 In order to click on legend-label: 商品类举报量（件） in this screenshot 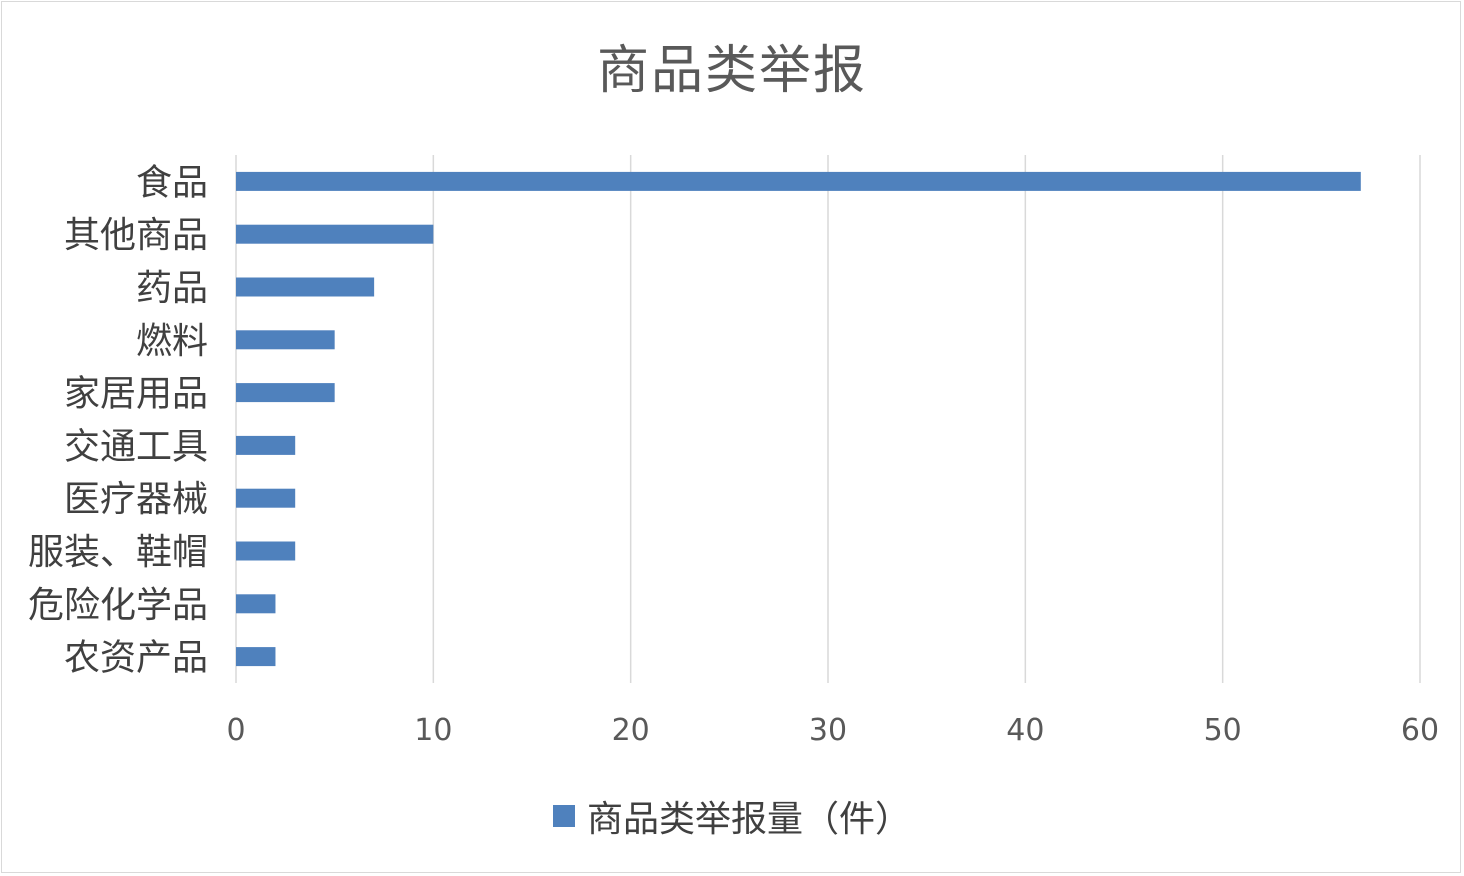, I will do `click(748, 819)`.